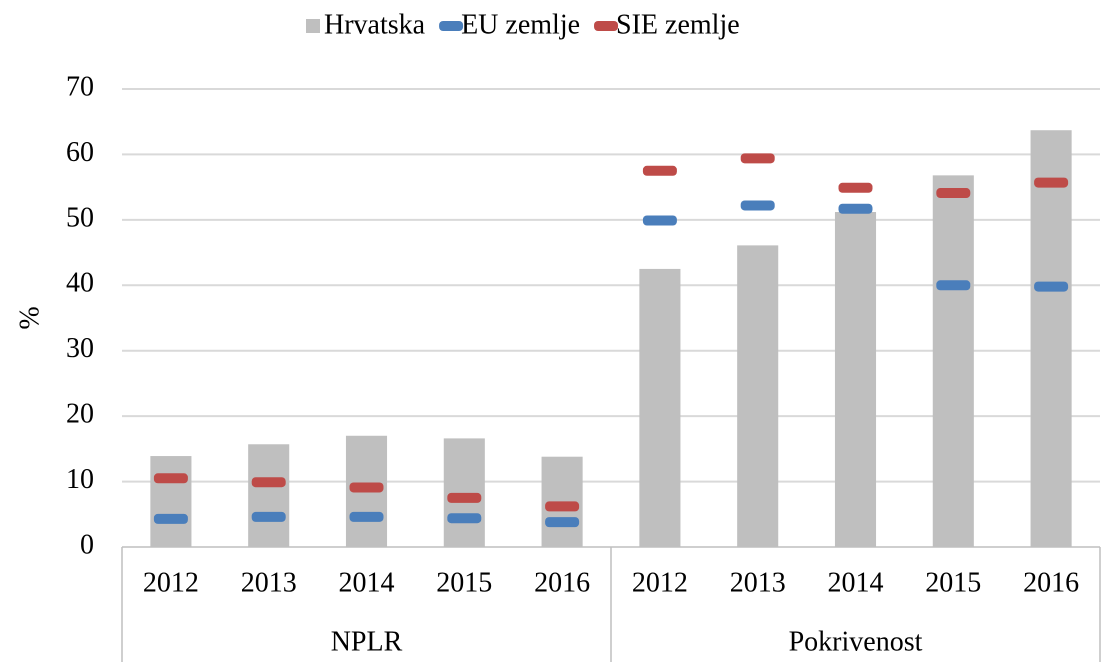  What do you see at coordinates (856, 641) in the screenshot?
I see `group-label: Pokrivenost` at bounding box center [856, 641].